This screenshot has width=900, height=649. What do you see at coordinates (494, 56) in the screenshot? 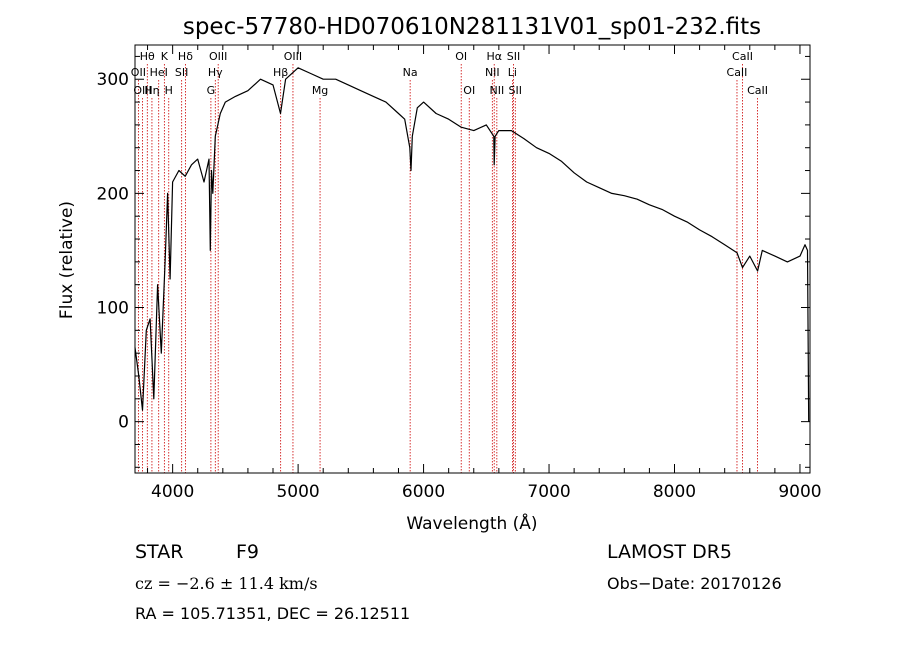
I see `spectral-line-label: Hα` at bounding box center [494, 56].